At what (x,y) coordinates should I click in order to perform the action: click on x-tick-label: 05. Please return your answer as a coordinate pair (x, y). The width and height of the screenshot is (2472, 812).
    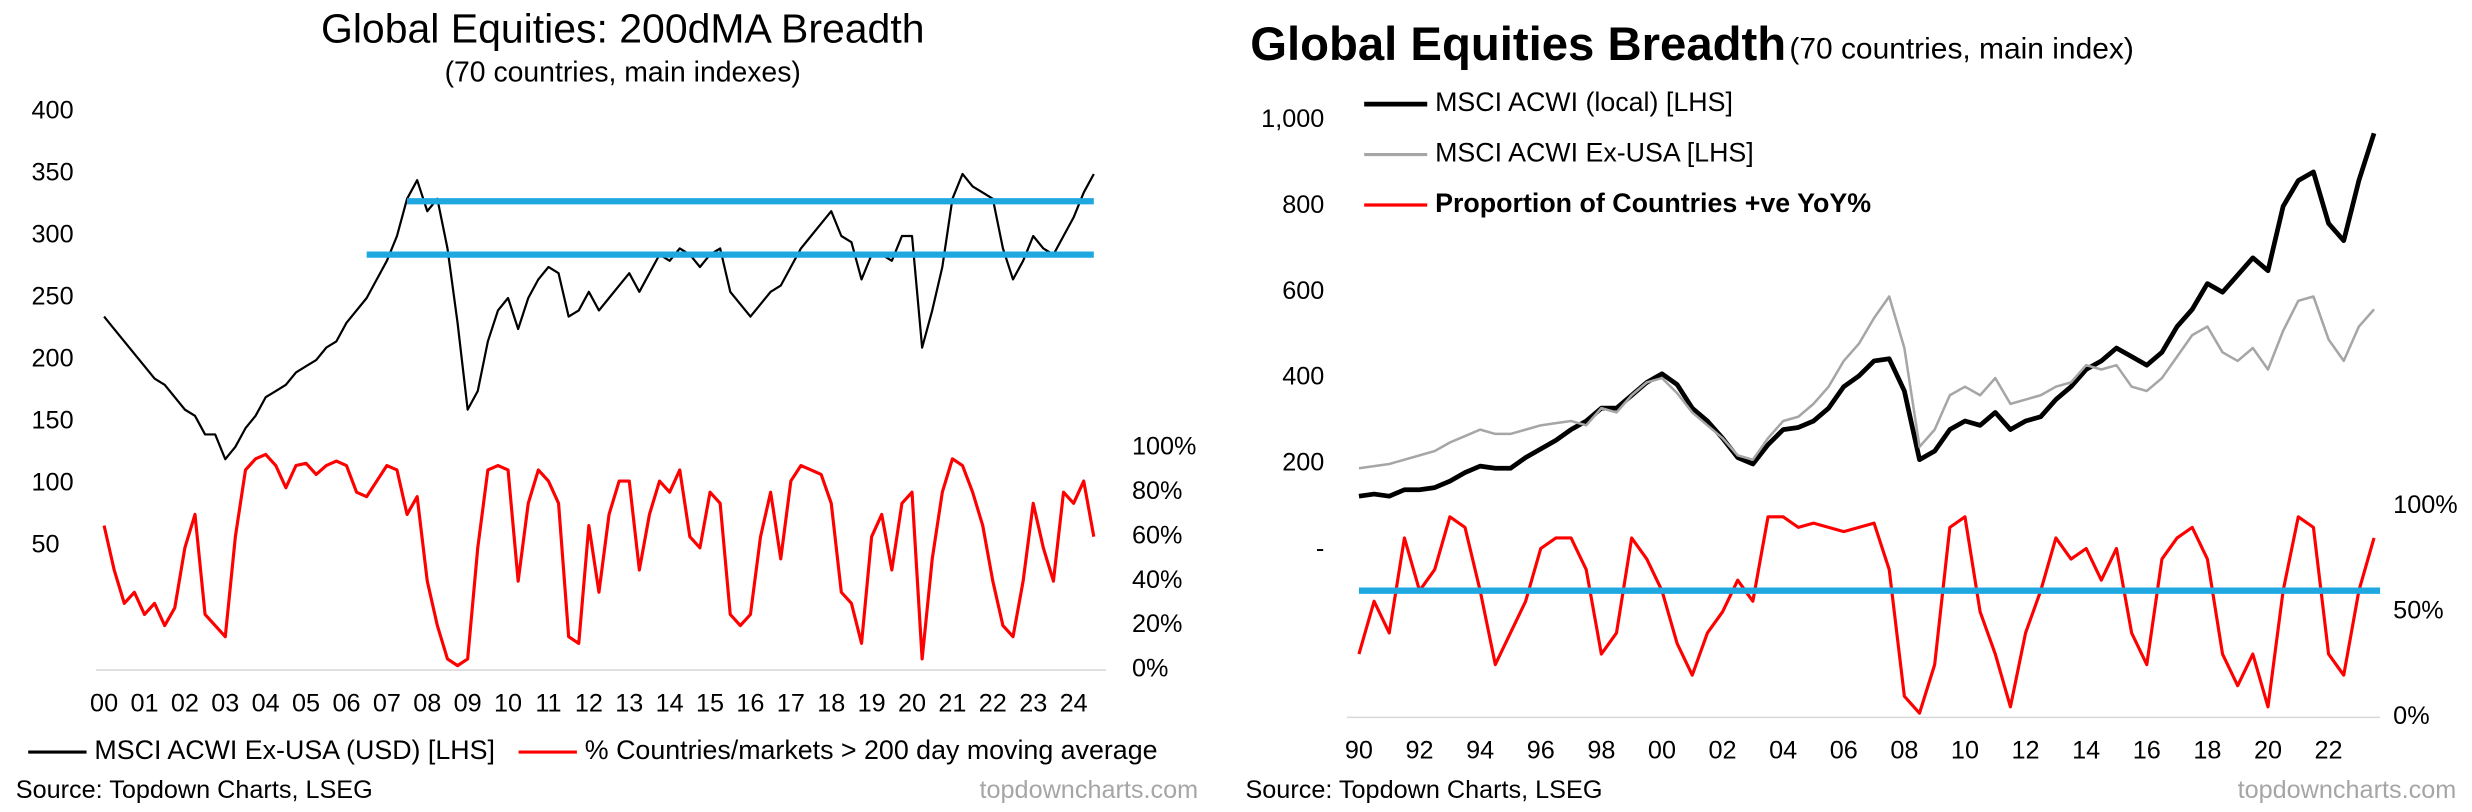
    Looking at the image, I should click on (306, 703).